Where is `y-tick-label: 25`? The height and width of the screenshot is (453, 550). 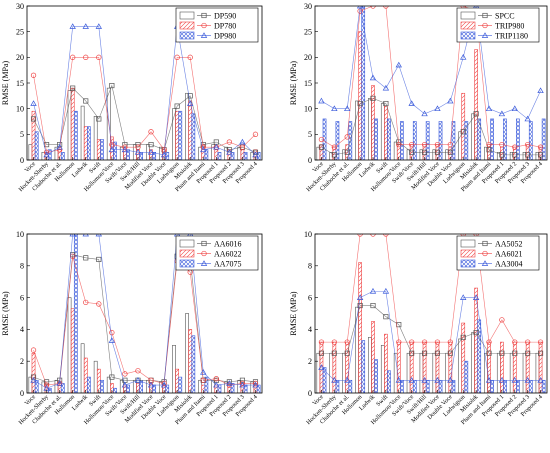
y-tick-label: 25 is located at coordinates (20, 31).